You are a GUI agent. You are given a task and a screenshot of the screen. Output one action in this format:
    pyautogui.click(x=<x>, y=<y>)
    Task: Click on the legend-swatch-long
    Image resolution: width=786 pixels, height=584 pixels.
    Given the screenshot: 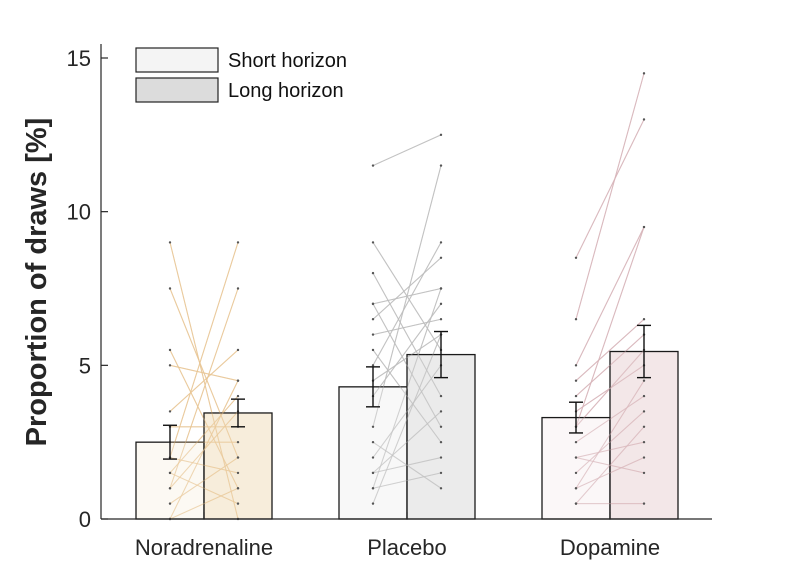 What is the action you would take?
    pyautogui.click(x=177, y=90)
    